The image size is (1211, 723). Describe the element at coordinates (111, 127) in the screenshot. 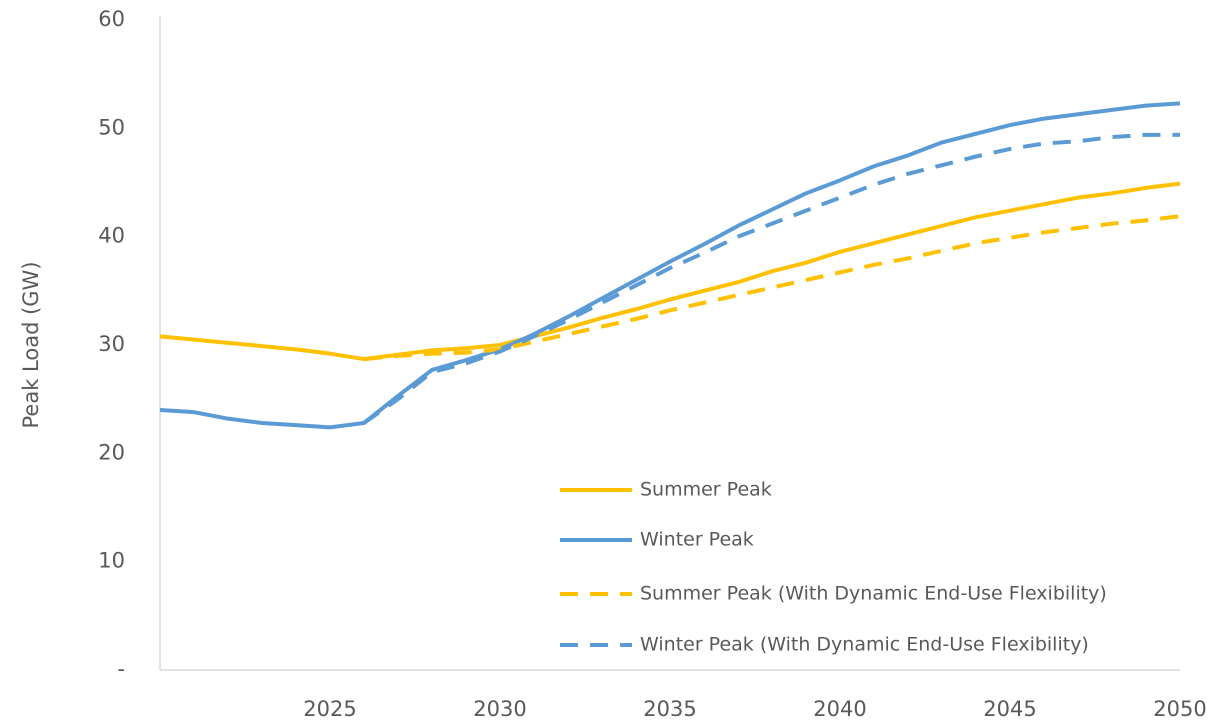

I see `y-tick-label: 50` at that location.